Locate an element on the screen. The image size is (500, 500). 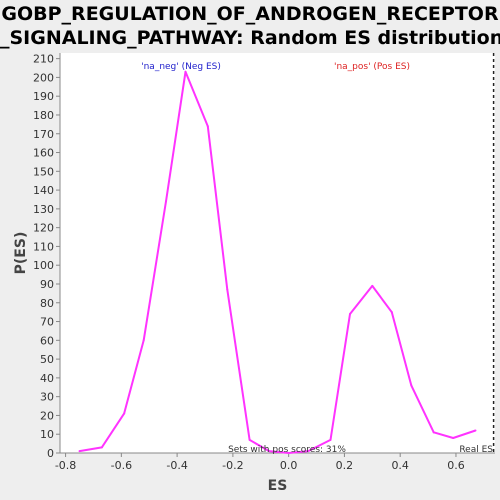
y-tick-label: 210 is located at coordinates (43, 59).